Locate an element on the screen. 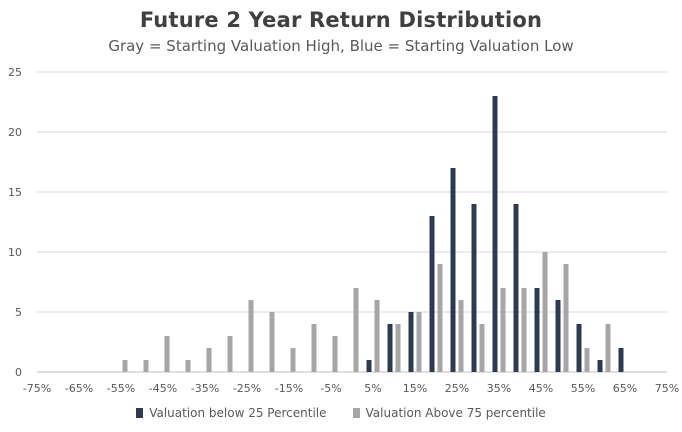  x-tick-label: -5% is located at coordinates (330, 388).